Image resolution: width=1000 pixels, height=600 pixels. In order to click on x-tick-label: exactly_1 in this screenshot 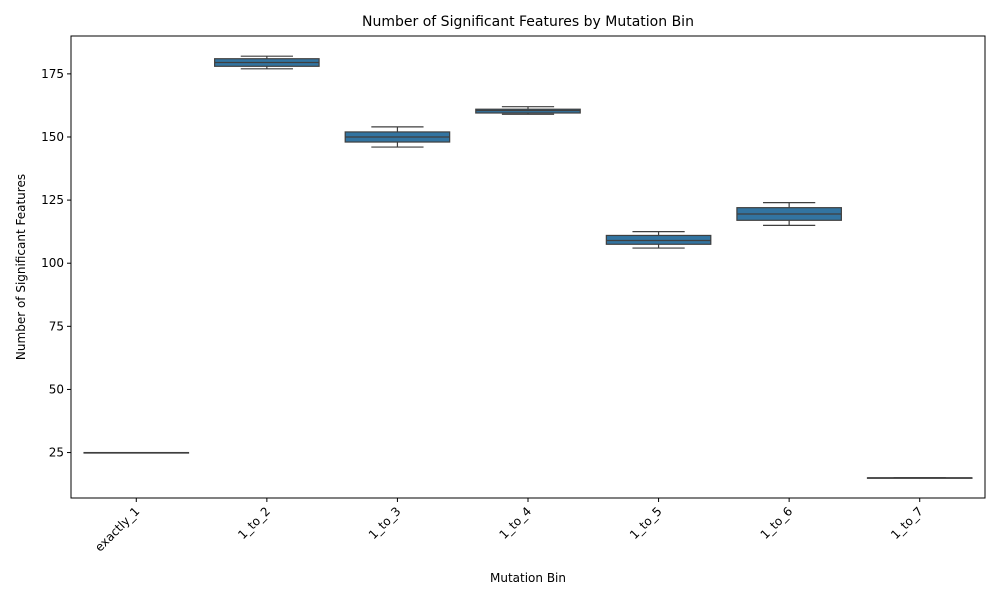, I will do `click(117, 529)`.